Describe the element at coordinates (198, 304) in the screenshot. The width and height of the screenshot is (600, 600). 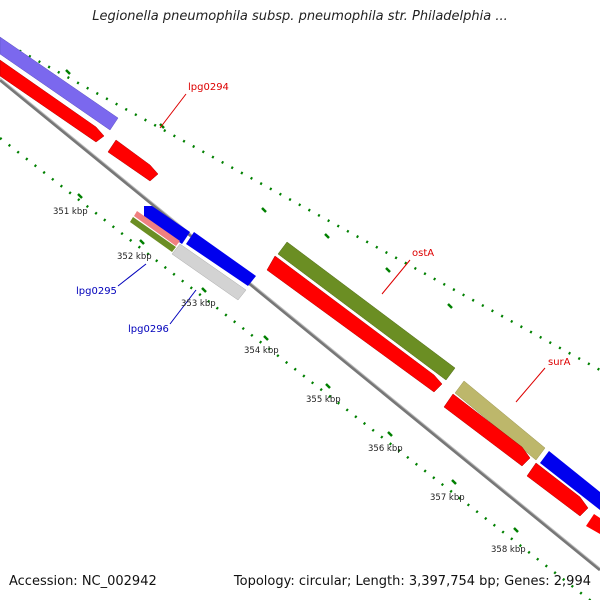
I see `tick-label-353: 353 kbp` at that location.